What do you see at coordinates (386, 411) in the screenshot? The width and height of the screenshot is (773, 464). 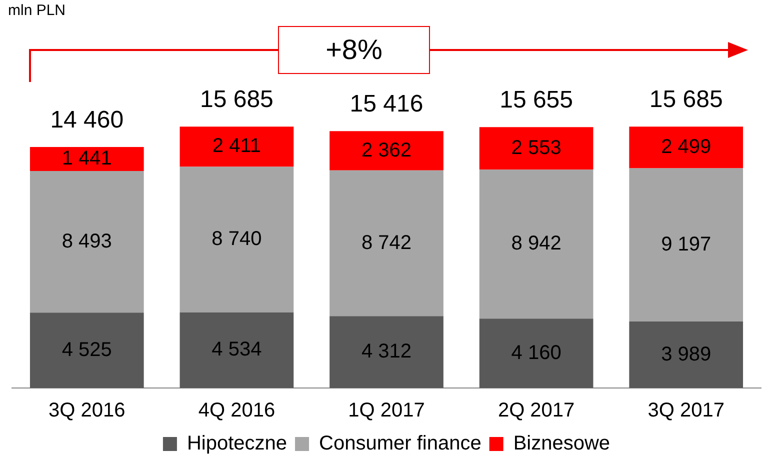 I see `x-tick-label: 1Q 2017` at bounding box center [386, 411].